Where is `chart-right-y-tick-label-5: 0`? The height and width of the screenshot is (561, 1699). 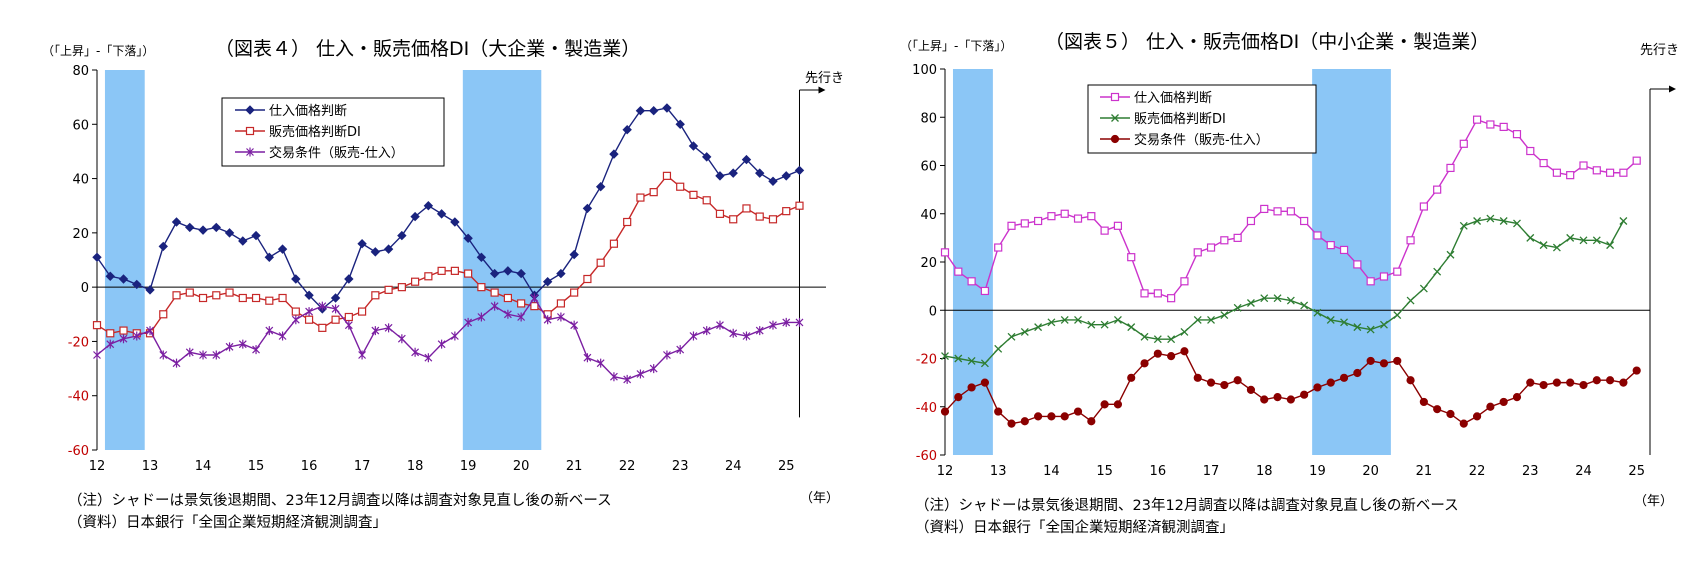
chart-right-y-tick-label-5: 0 is located at coordinates (933, 311).